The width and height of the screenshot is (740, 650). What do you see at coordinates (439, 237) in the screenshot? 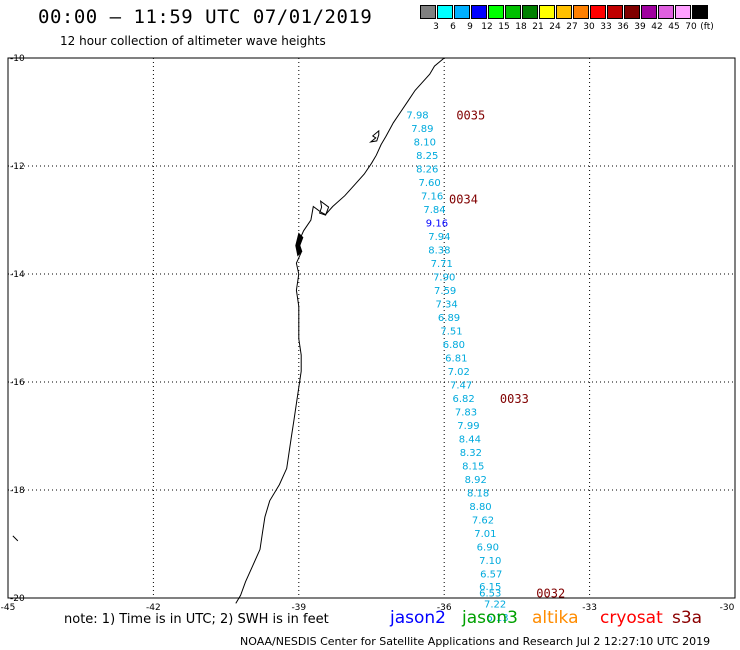
I see `swh-reading: 7.94` at bounding box center [439, 237].